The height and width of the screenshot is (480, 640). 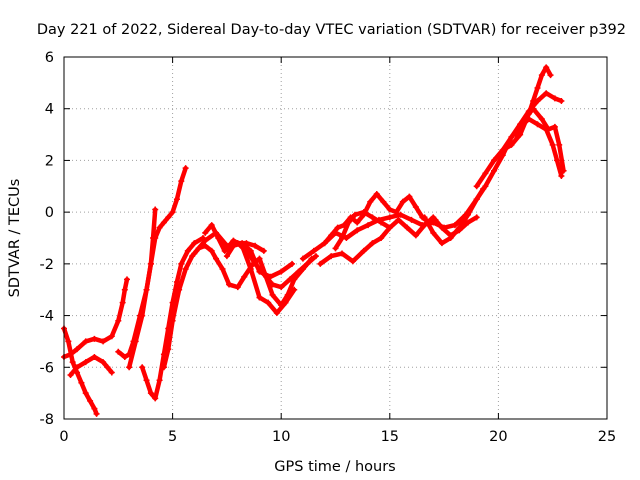 What do you see at coordinates (281, 437) in the screenshot?
I see `x-tick-label: 10` at bounding box center [281, 437].